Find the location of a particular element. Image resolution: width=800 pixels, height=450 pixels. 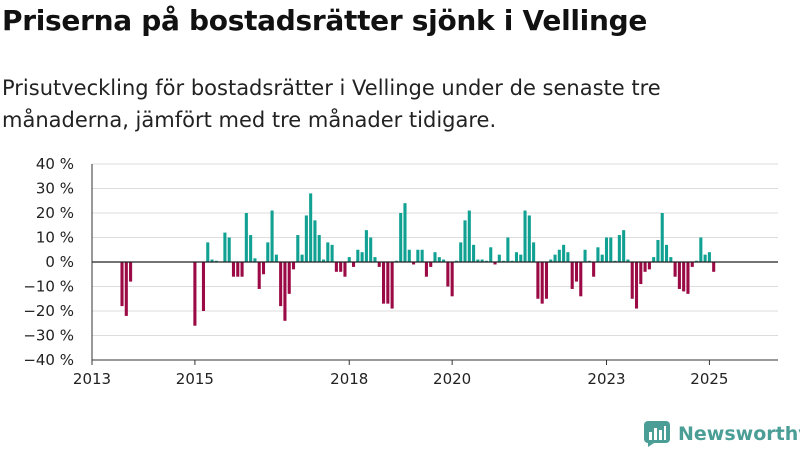

brand-logo: Newsworthy is located at coordinates (722, 434).